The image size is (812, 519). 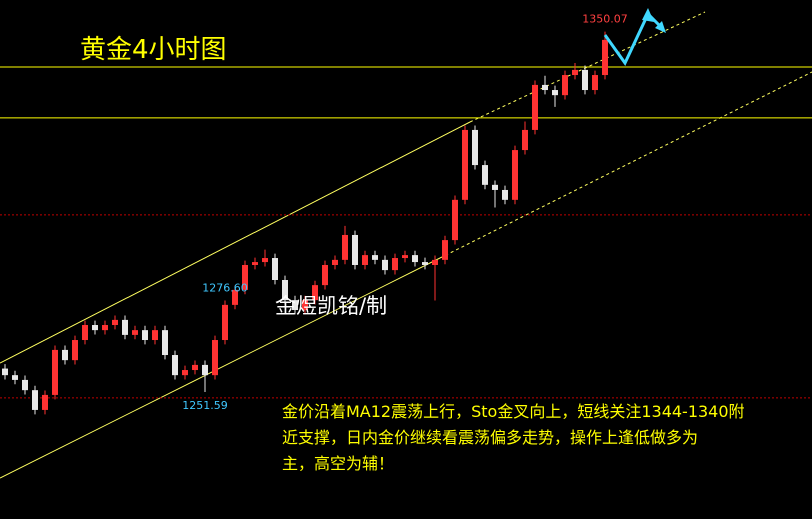 What do you see at coordinates (605, 19) in the screenshot?
I see `price-label: 1350.07` at bounding box center [605, 19].